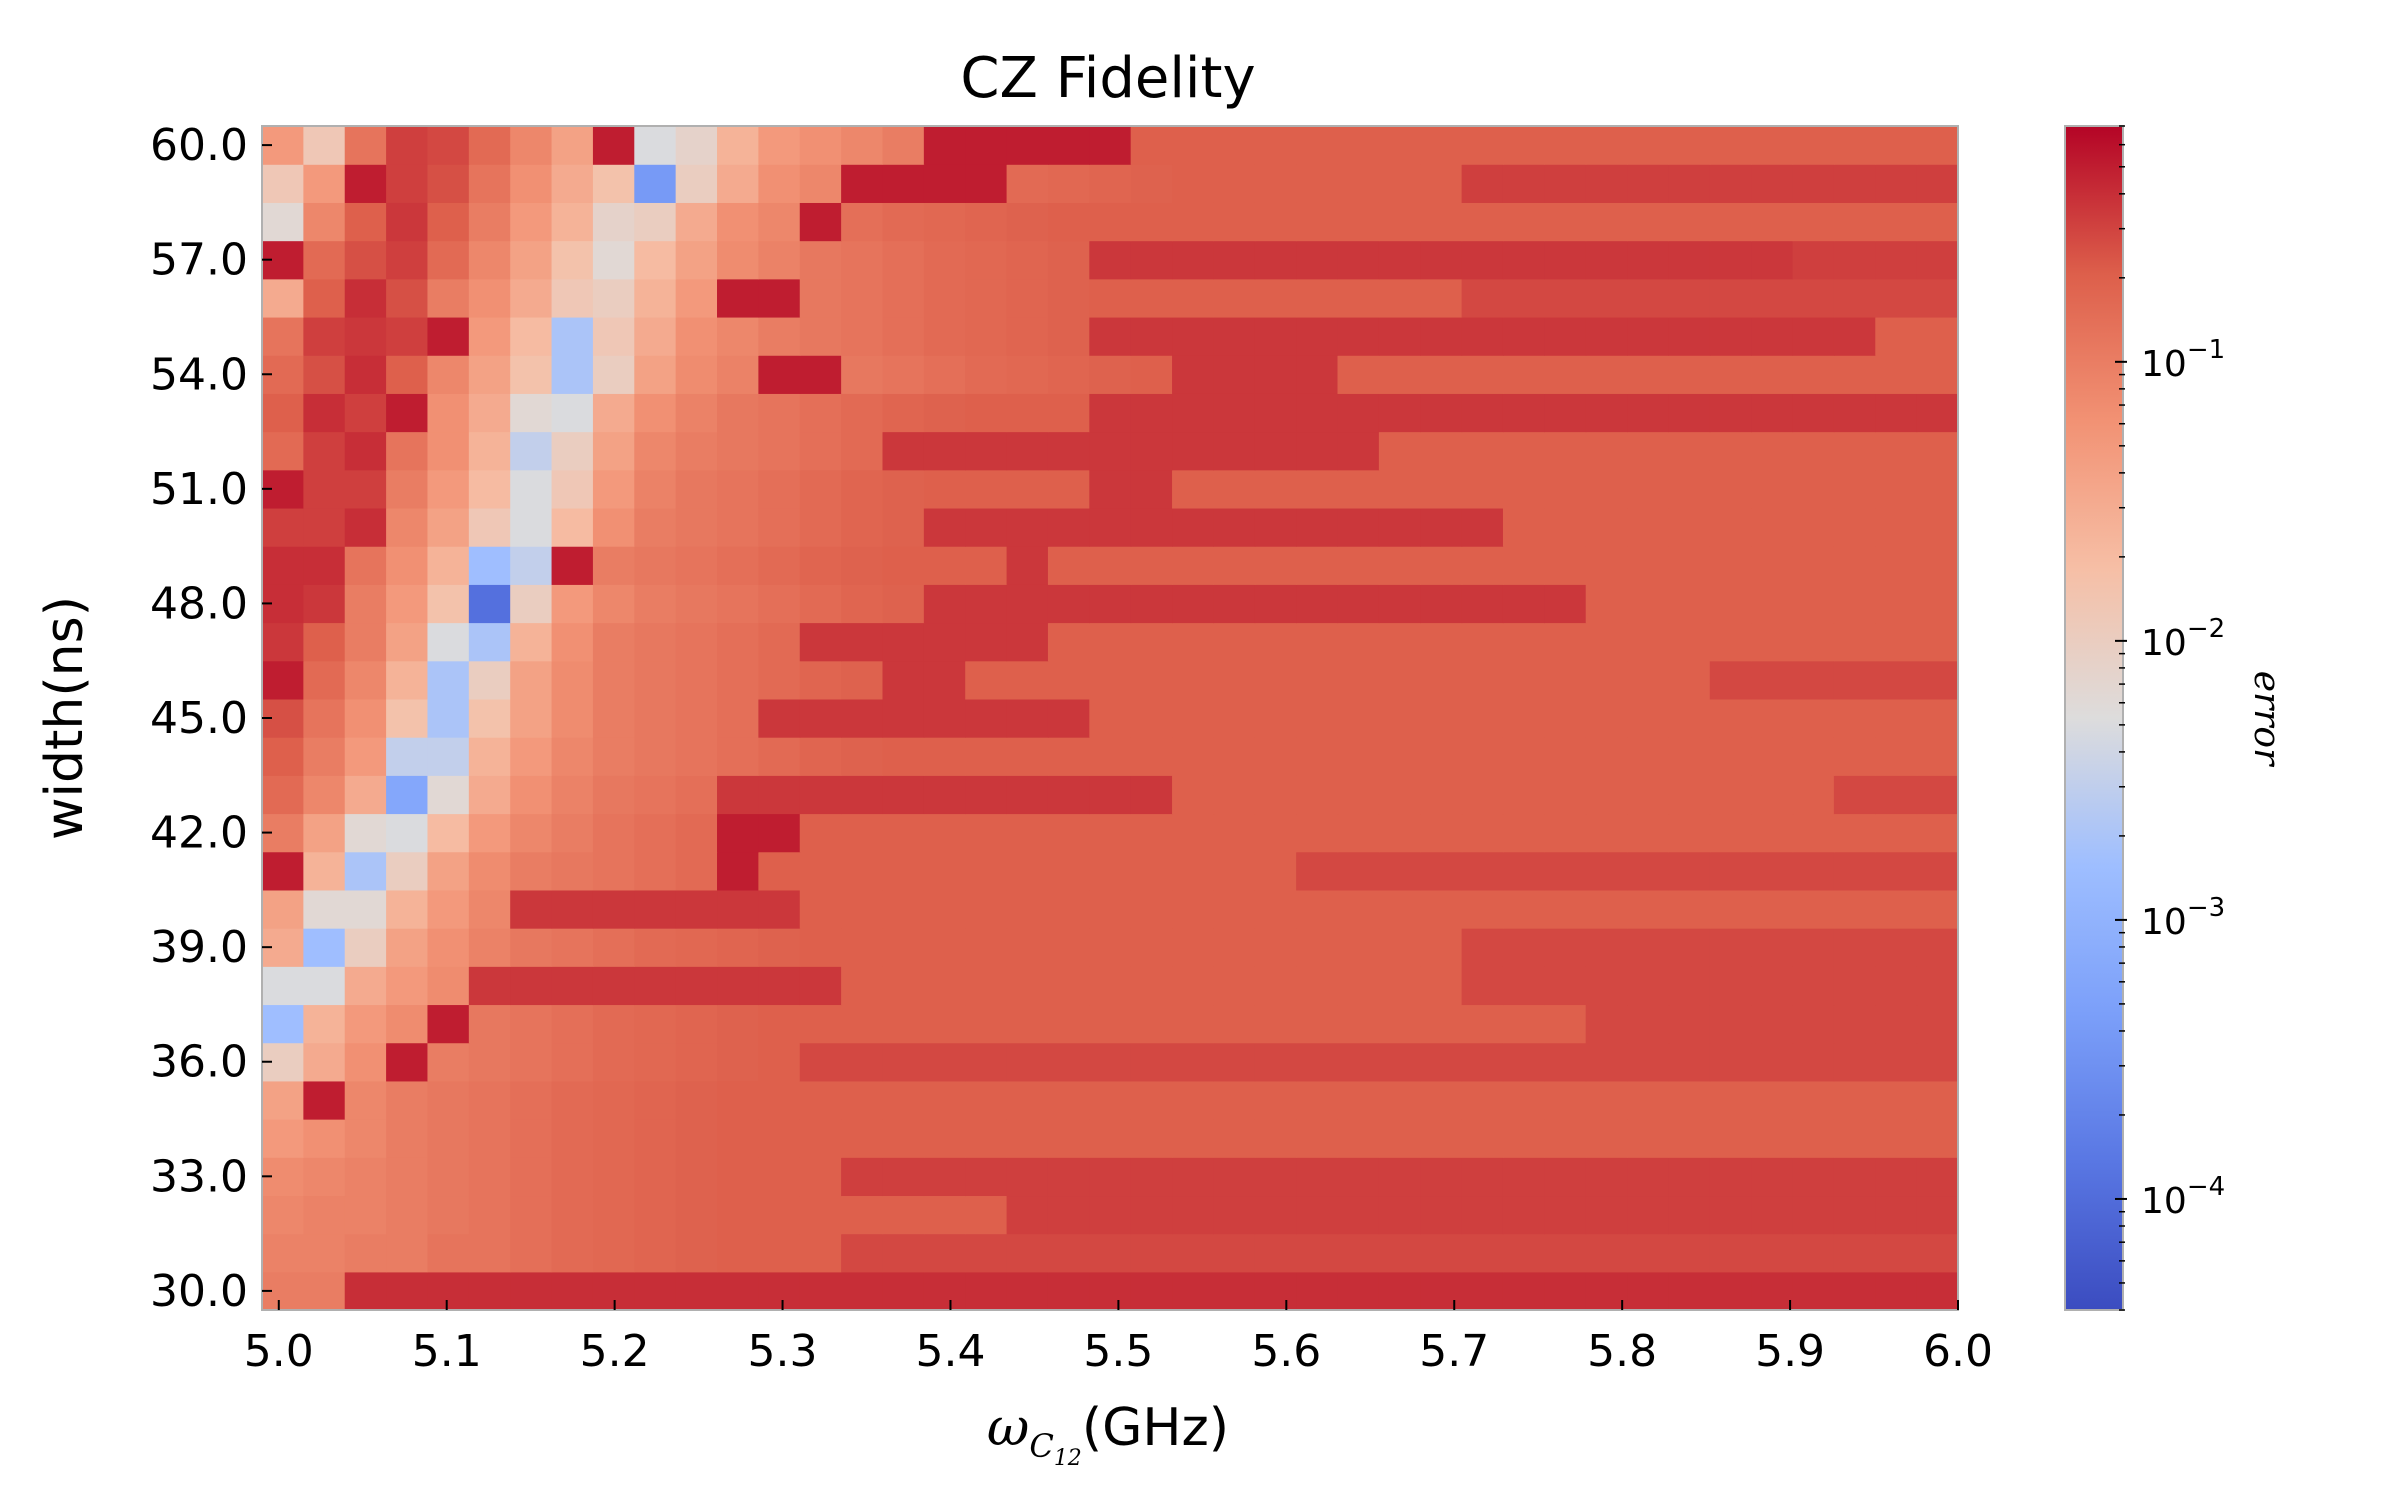 This screenshot has height=1500, width=2400. Describe the element at coordinates (1108, 1434) in the screenshot. I see `x-axis-title: ωC12(GHz)` at that location.